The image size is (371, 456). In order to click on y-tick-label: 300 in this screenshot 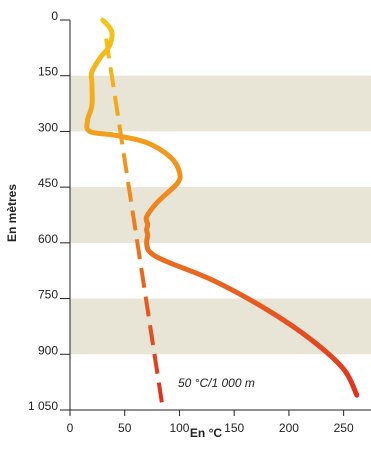, I will do `click(48, 127)`.